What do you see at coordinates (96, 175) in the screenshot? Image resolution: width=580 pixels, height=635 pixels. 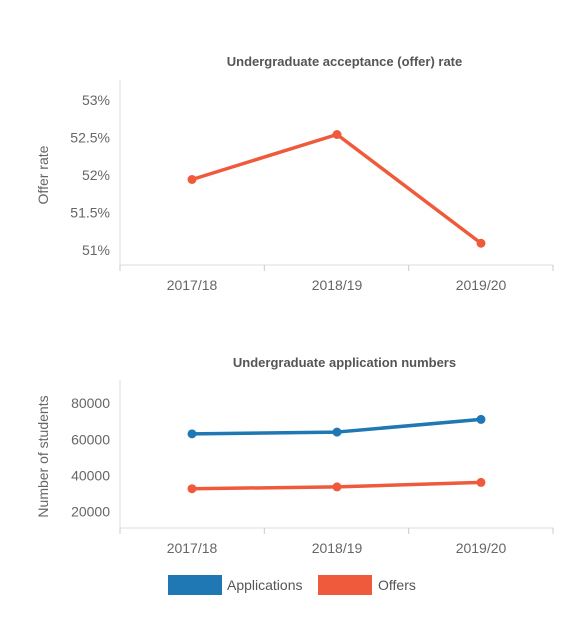 I see `y-tick-label: 52%` at bounding box center [96, 175].